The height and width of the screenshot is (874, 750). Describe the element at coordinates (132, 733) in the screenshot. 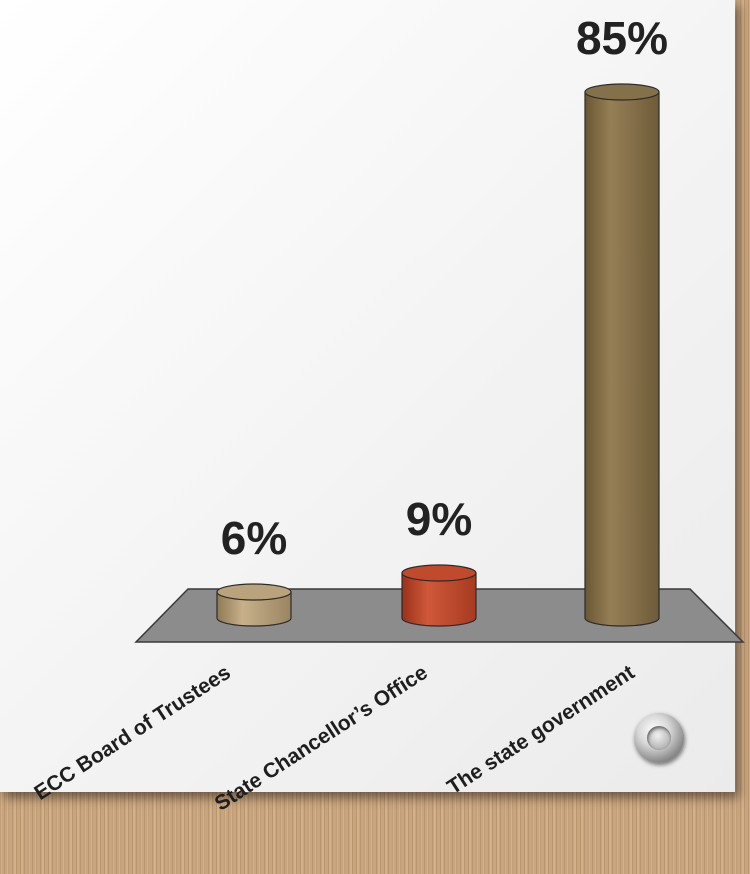

I see `category-label-1: ECC Board of Trustees` at that location.